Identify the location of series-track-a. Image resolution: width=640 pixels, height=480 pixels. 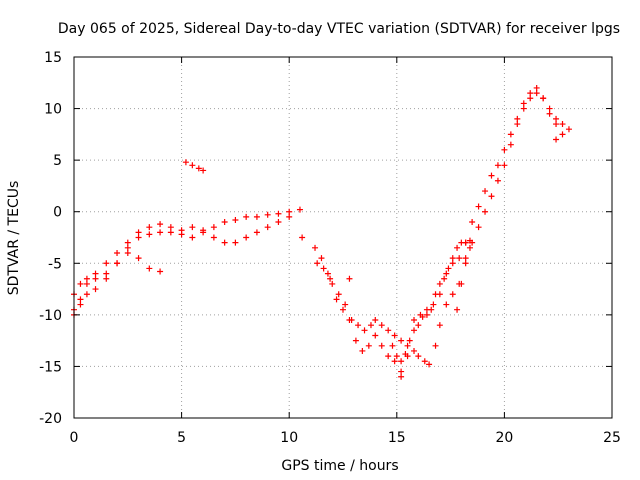
(187, 259).